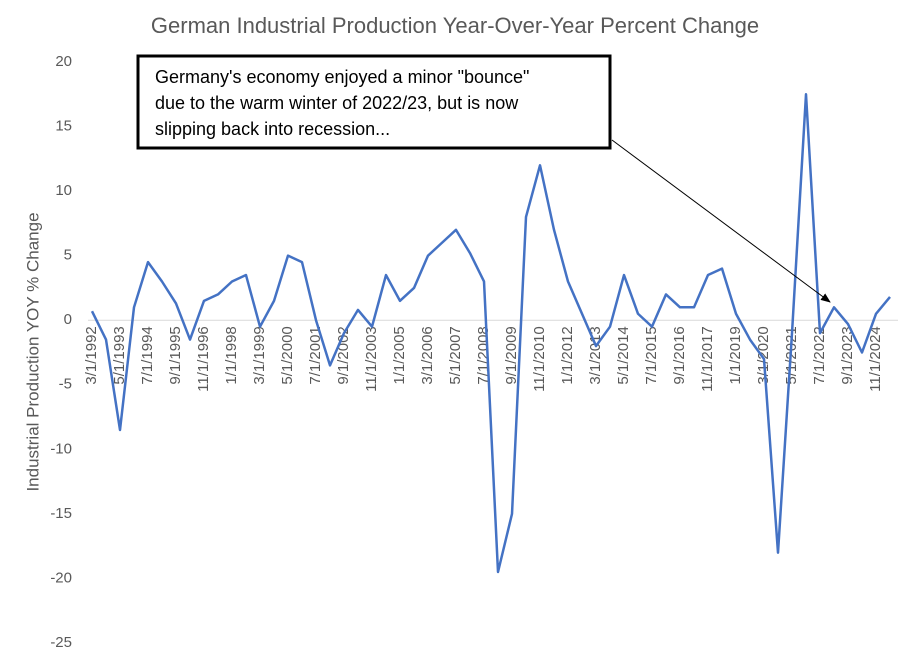  I want to click on x-tick-label: 11/1/1996, so click(203, 359).